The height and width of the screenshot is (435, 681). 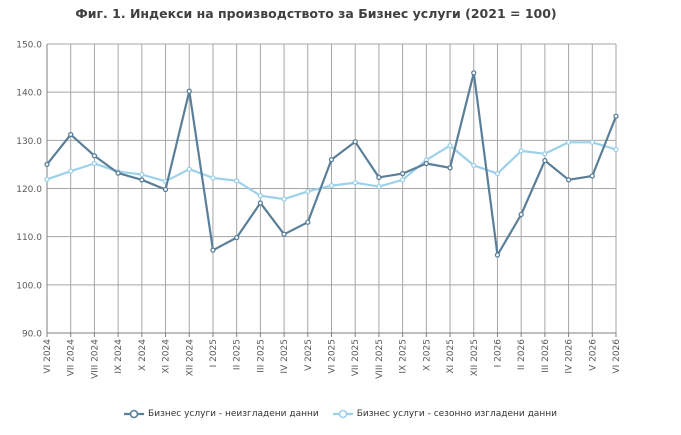 I want to click on x-tick-label: II 2025, so click(x=238, y=354).